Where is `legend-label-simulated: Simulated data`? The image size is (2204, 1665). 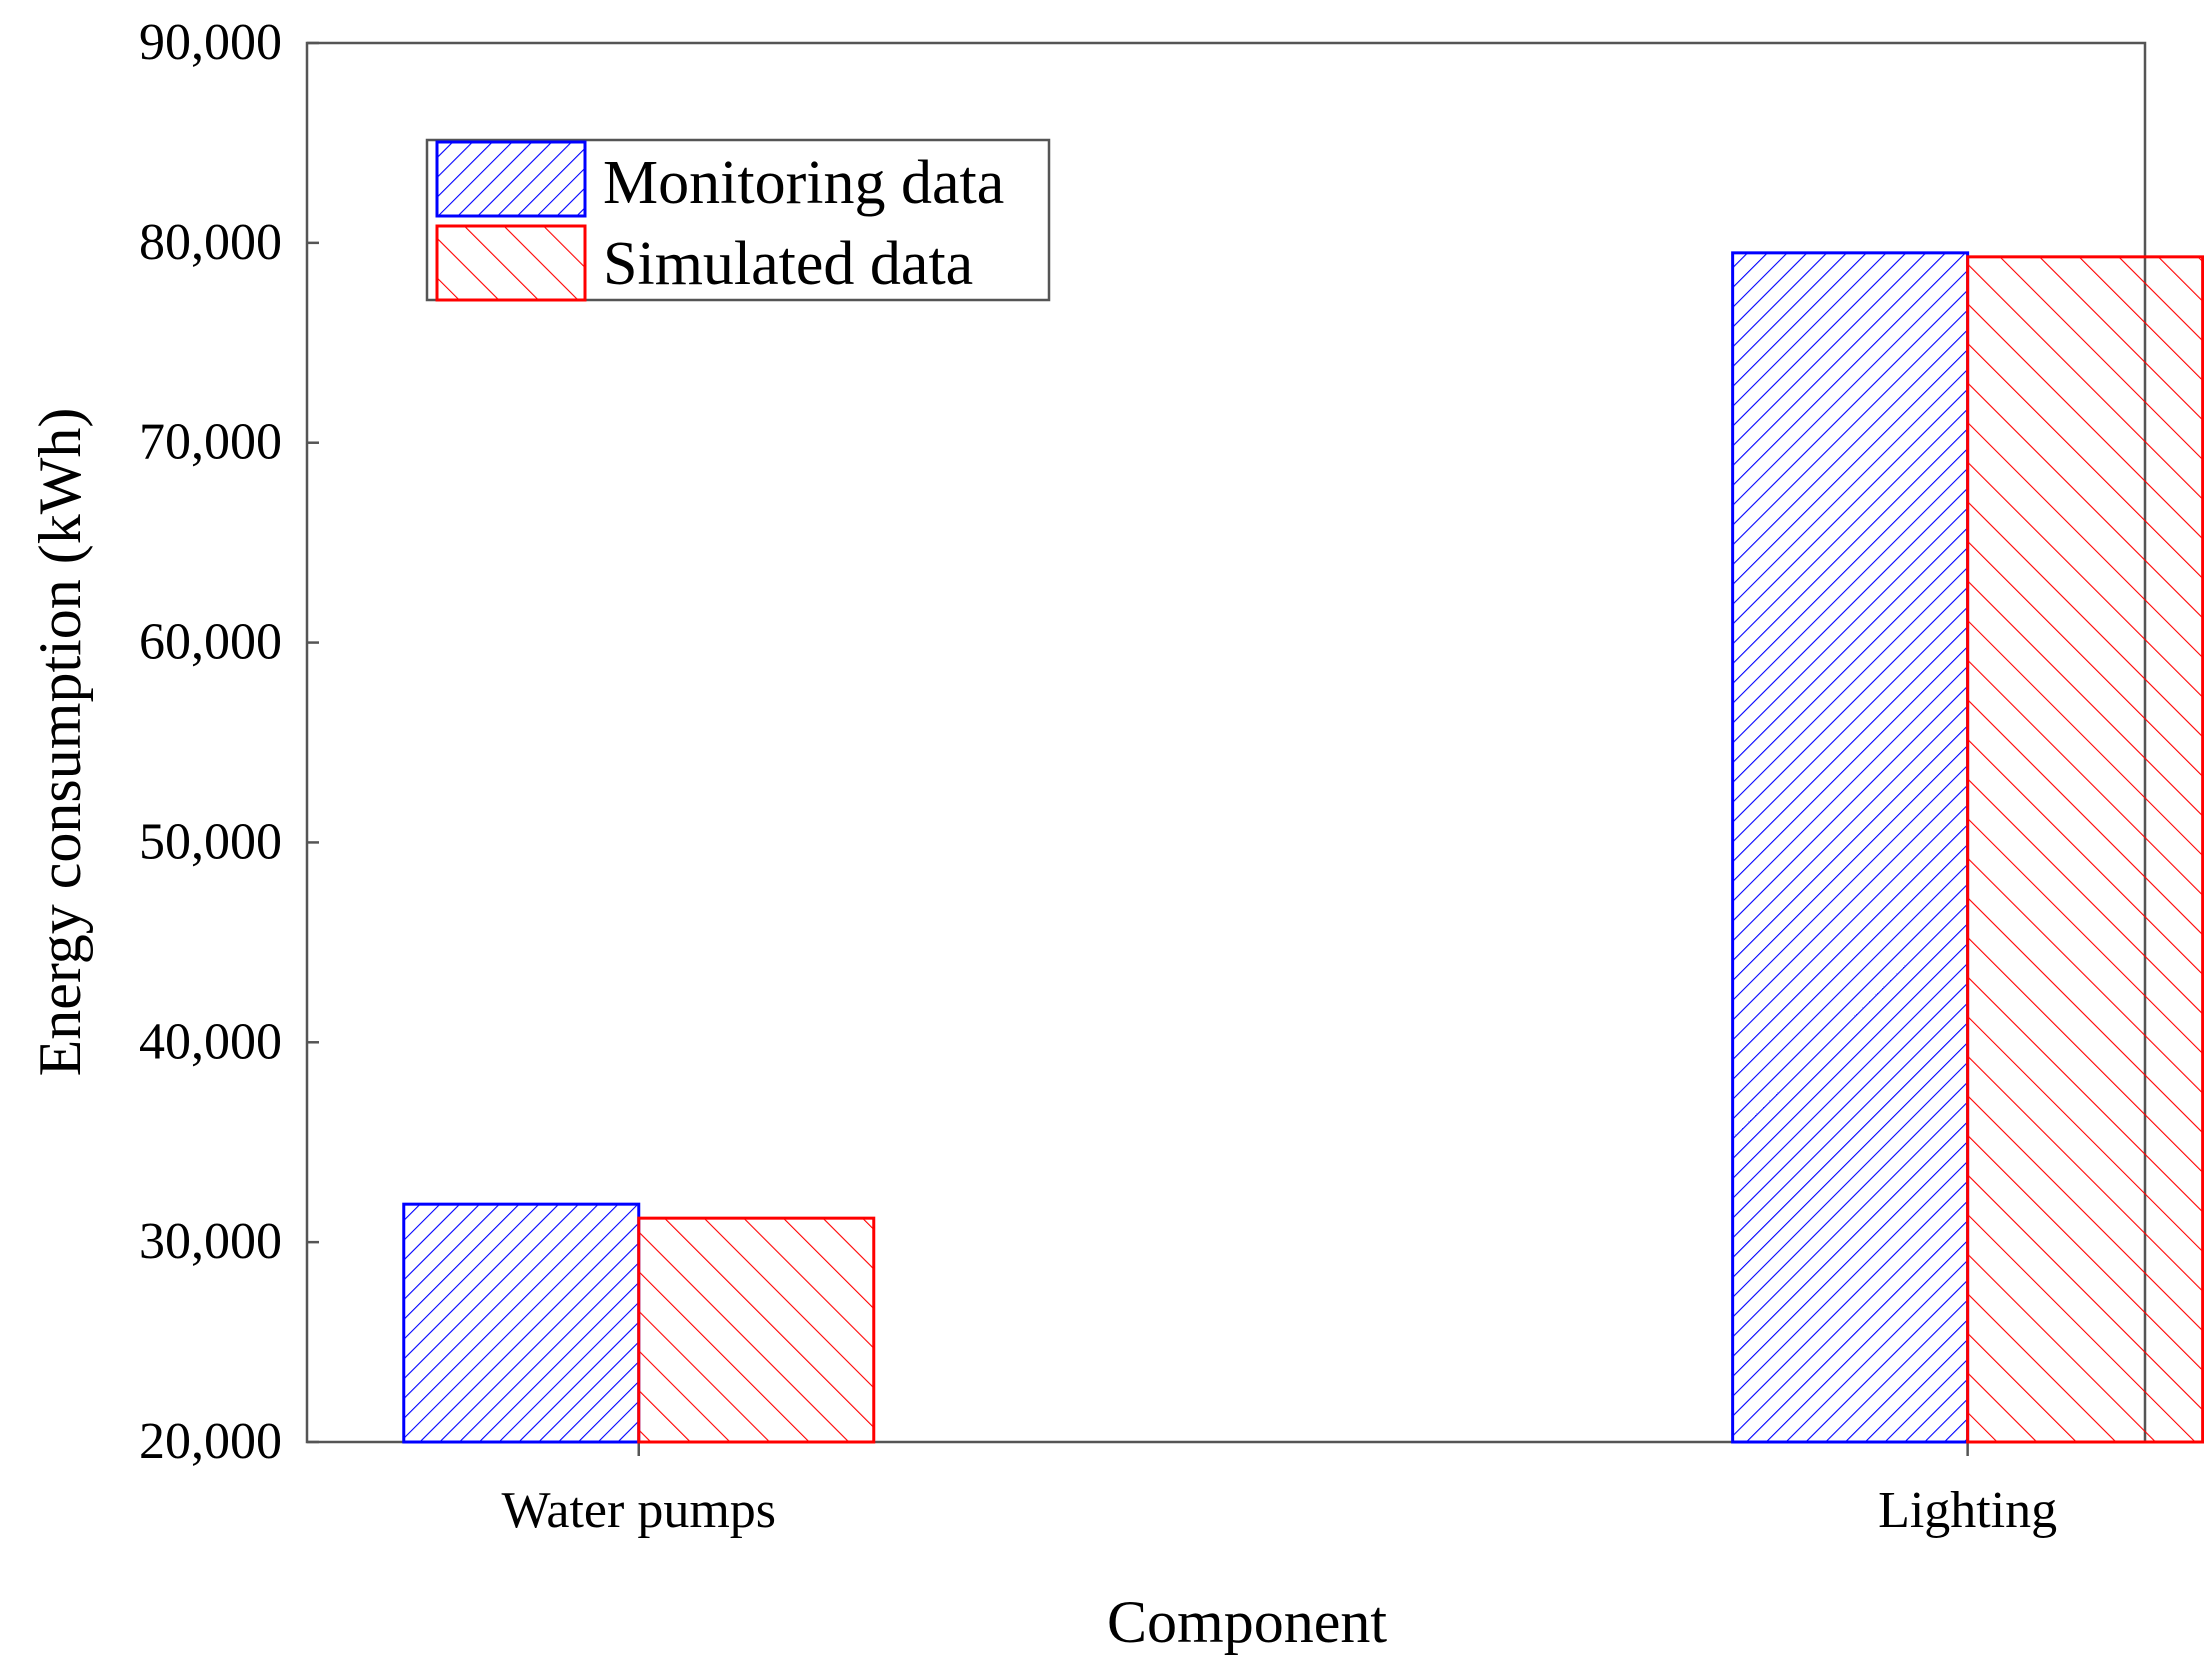
legend-label-simulated: Simulated data is located at coordinates (788, 264).